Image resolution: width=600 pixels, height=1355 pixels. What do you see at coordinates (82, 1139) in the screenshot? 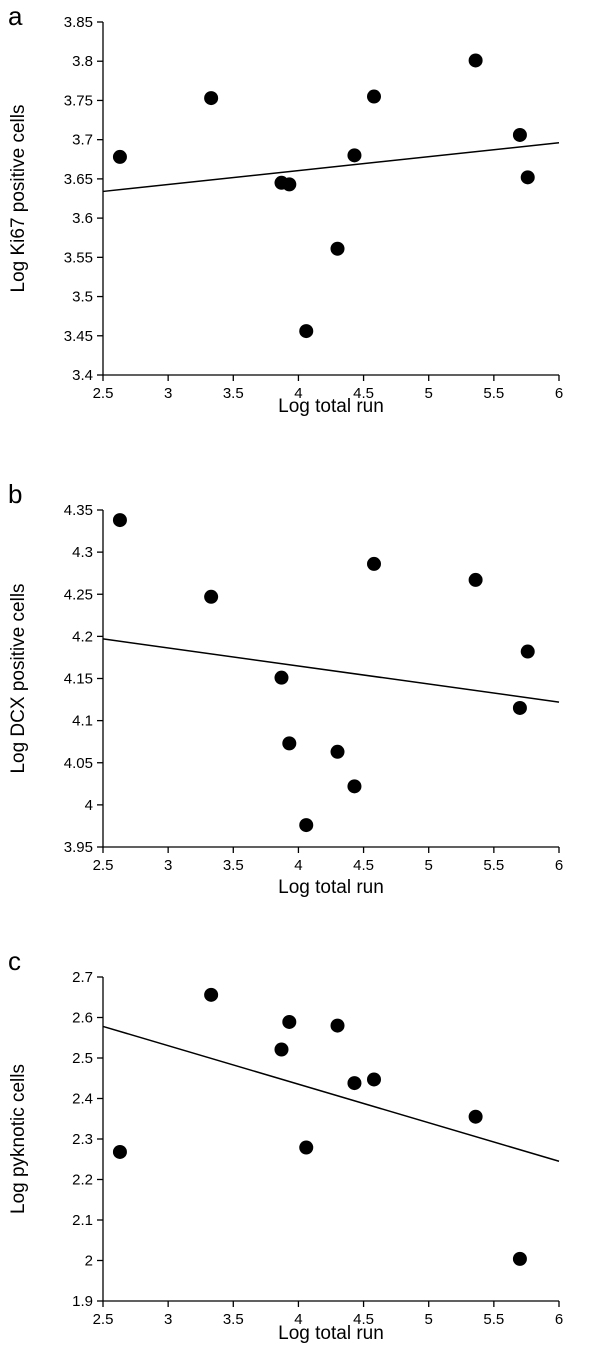
I see `y-tick-label: 2.3` at bounding box center [82, 1139].